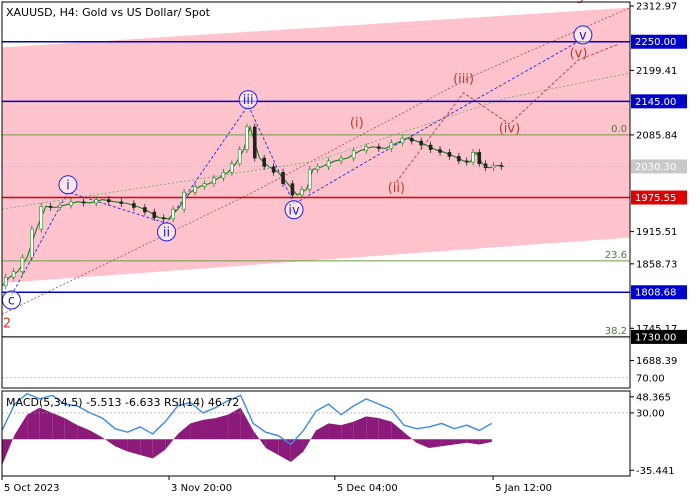 This screenshot has width=700, height=500. I want to click on y-tick-label-3: 1915.51, so click(656, 232).